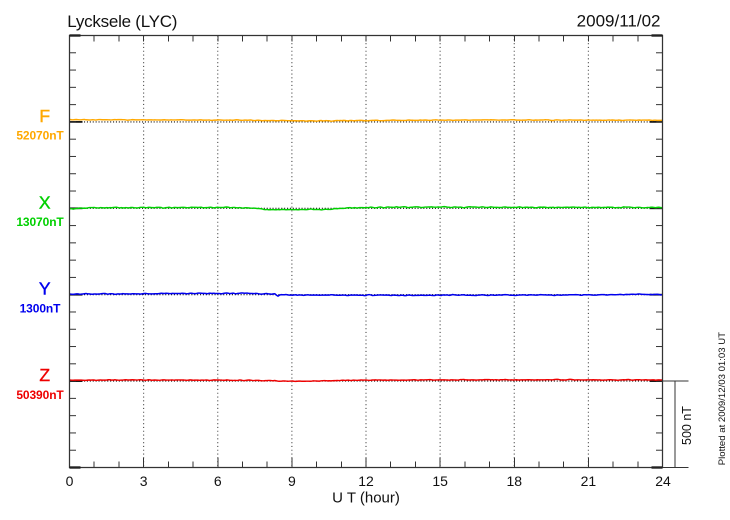 This screenshot has width=730, height=520. I want to click on svg-text: Plotted at 2009/12/03 01:03 UT, so click(722, 398).